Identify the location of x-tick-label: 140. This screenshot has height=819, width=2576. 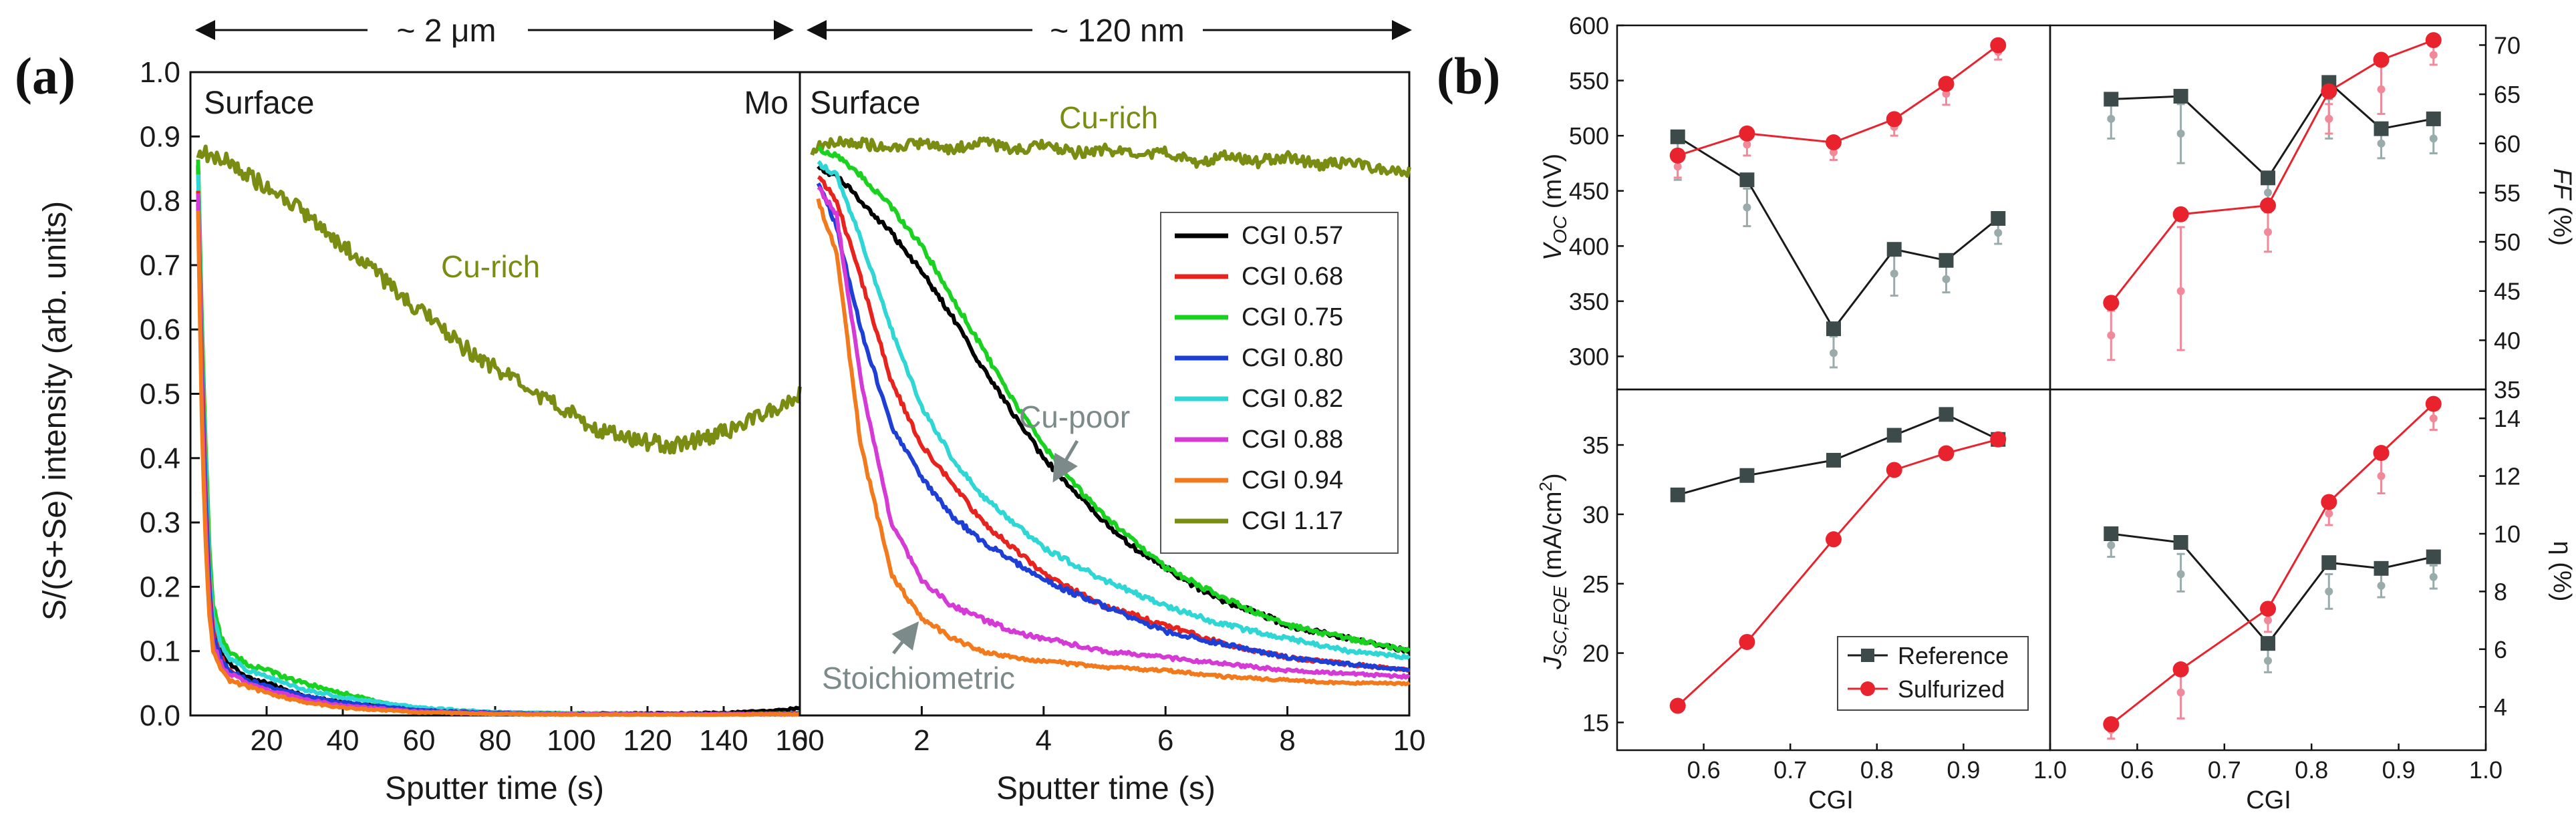
(723, 740).